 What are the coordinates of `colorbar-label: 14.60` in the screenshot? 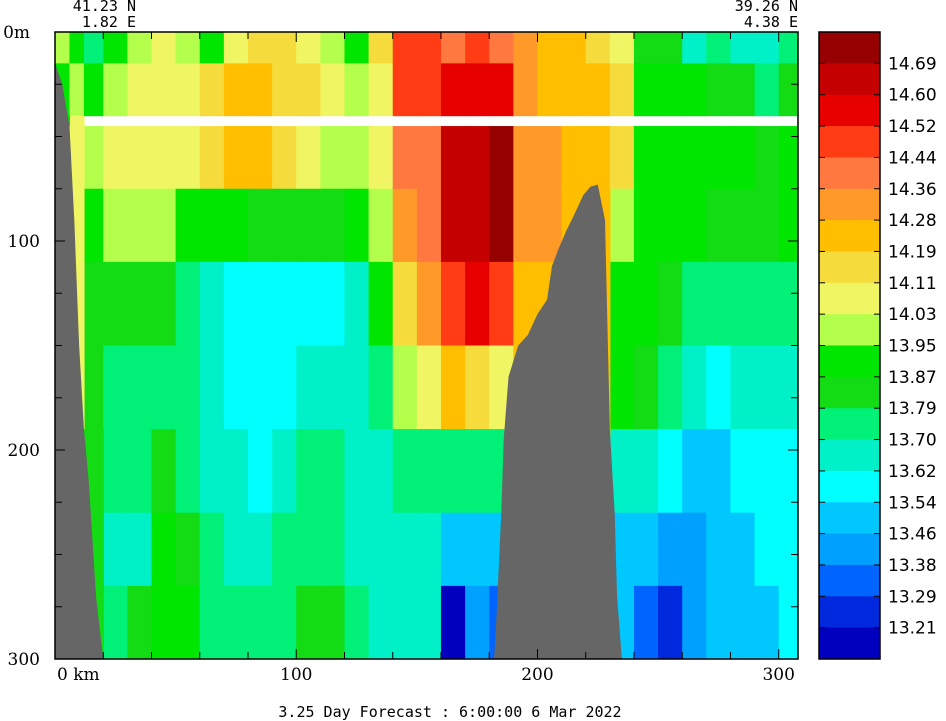 It's located at (912, 96).